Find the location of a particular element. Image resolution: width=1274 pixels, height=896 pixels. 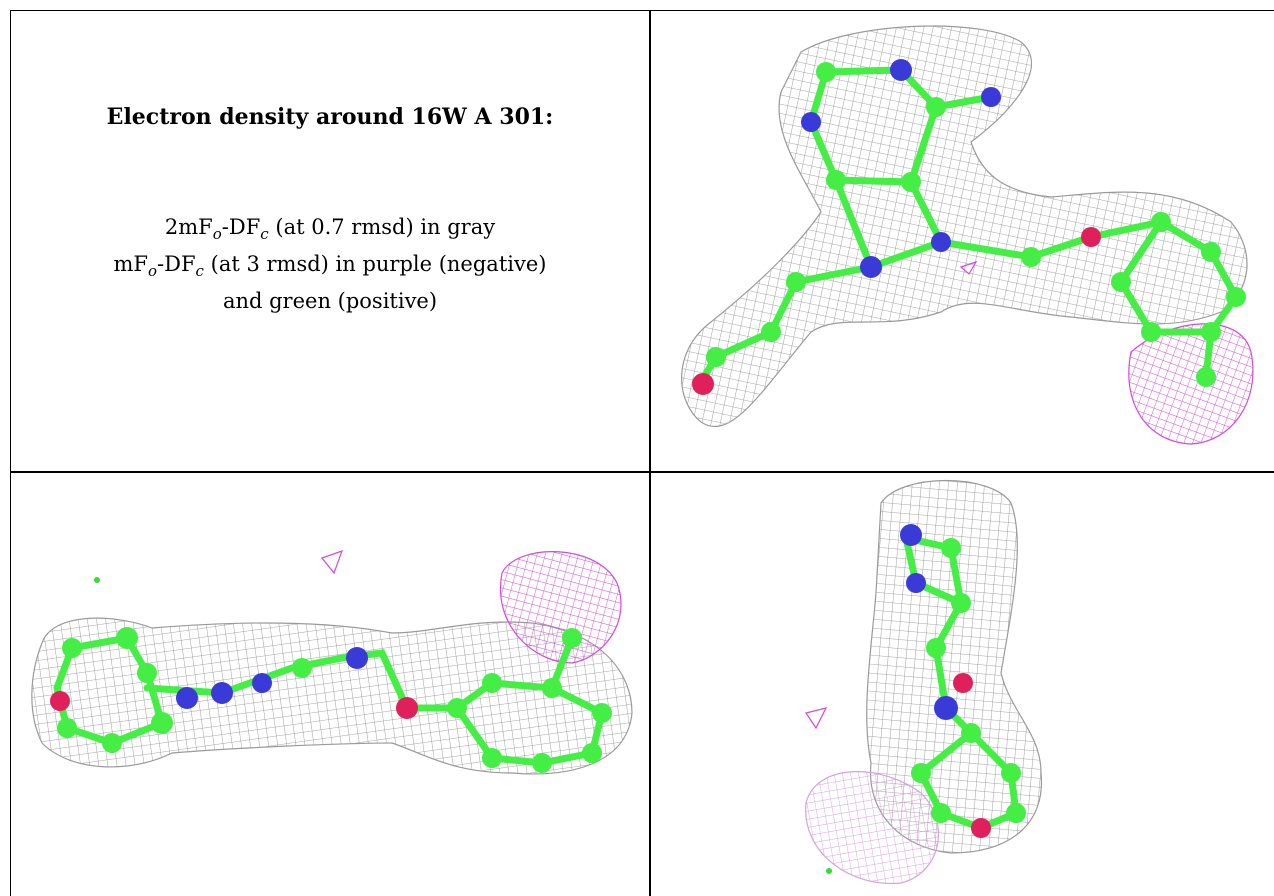

table-horizontal-divider is located at coordinates (642, 472).